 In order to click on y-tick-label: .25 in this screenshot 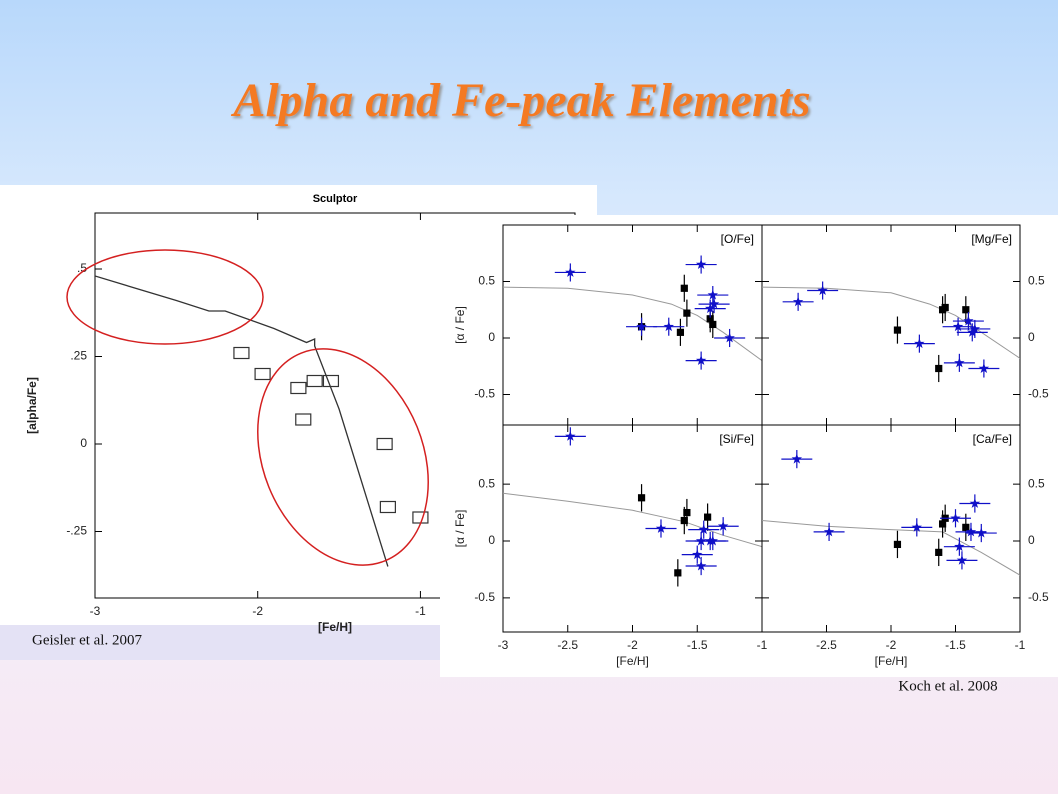, I will do `click(78, 356)`.